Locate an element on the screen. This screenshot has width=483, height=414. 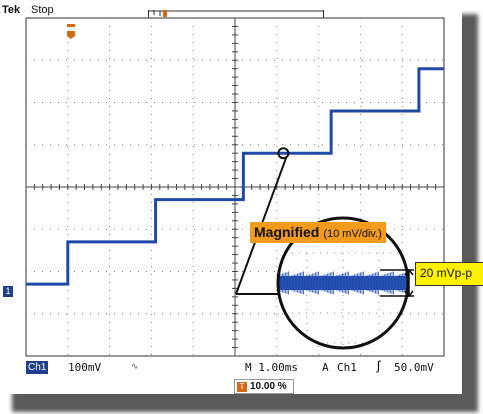
magnifier-source-circle is located at coordinates (283, 153).